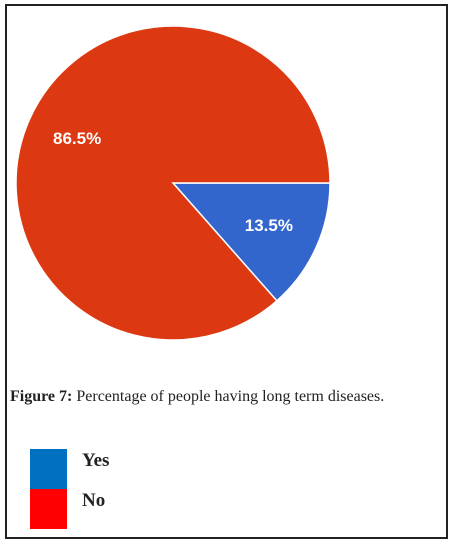  I want to click on caption-label: Figure 7:, so click(41, 396).